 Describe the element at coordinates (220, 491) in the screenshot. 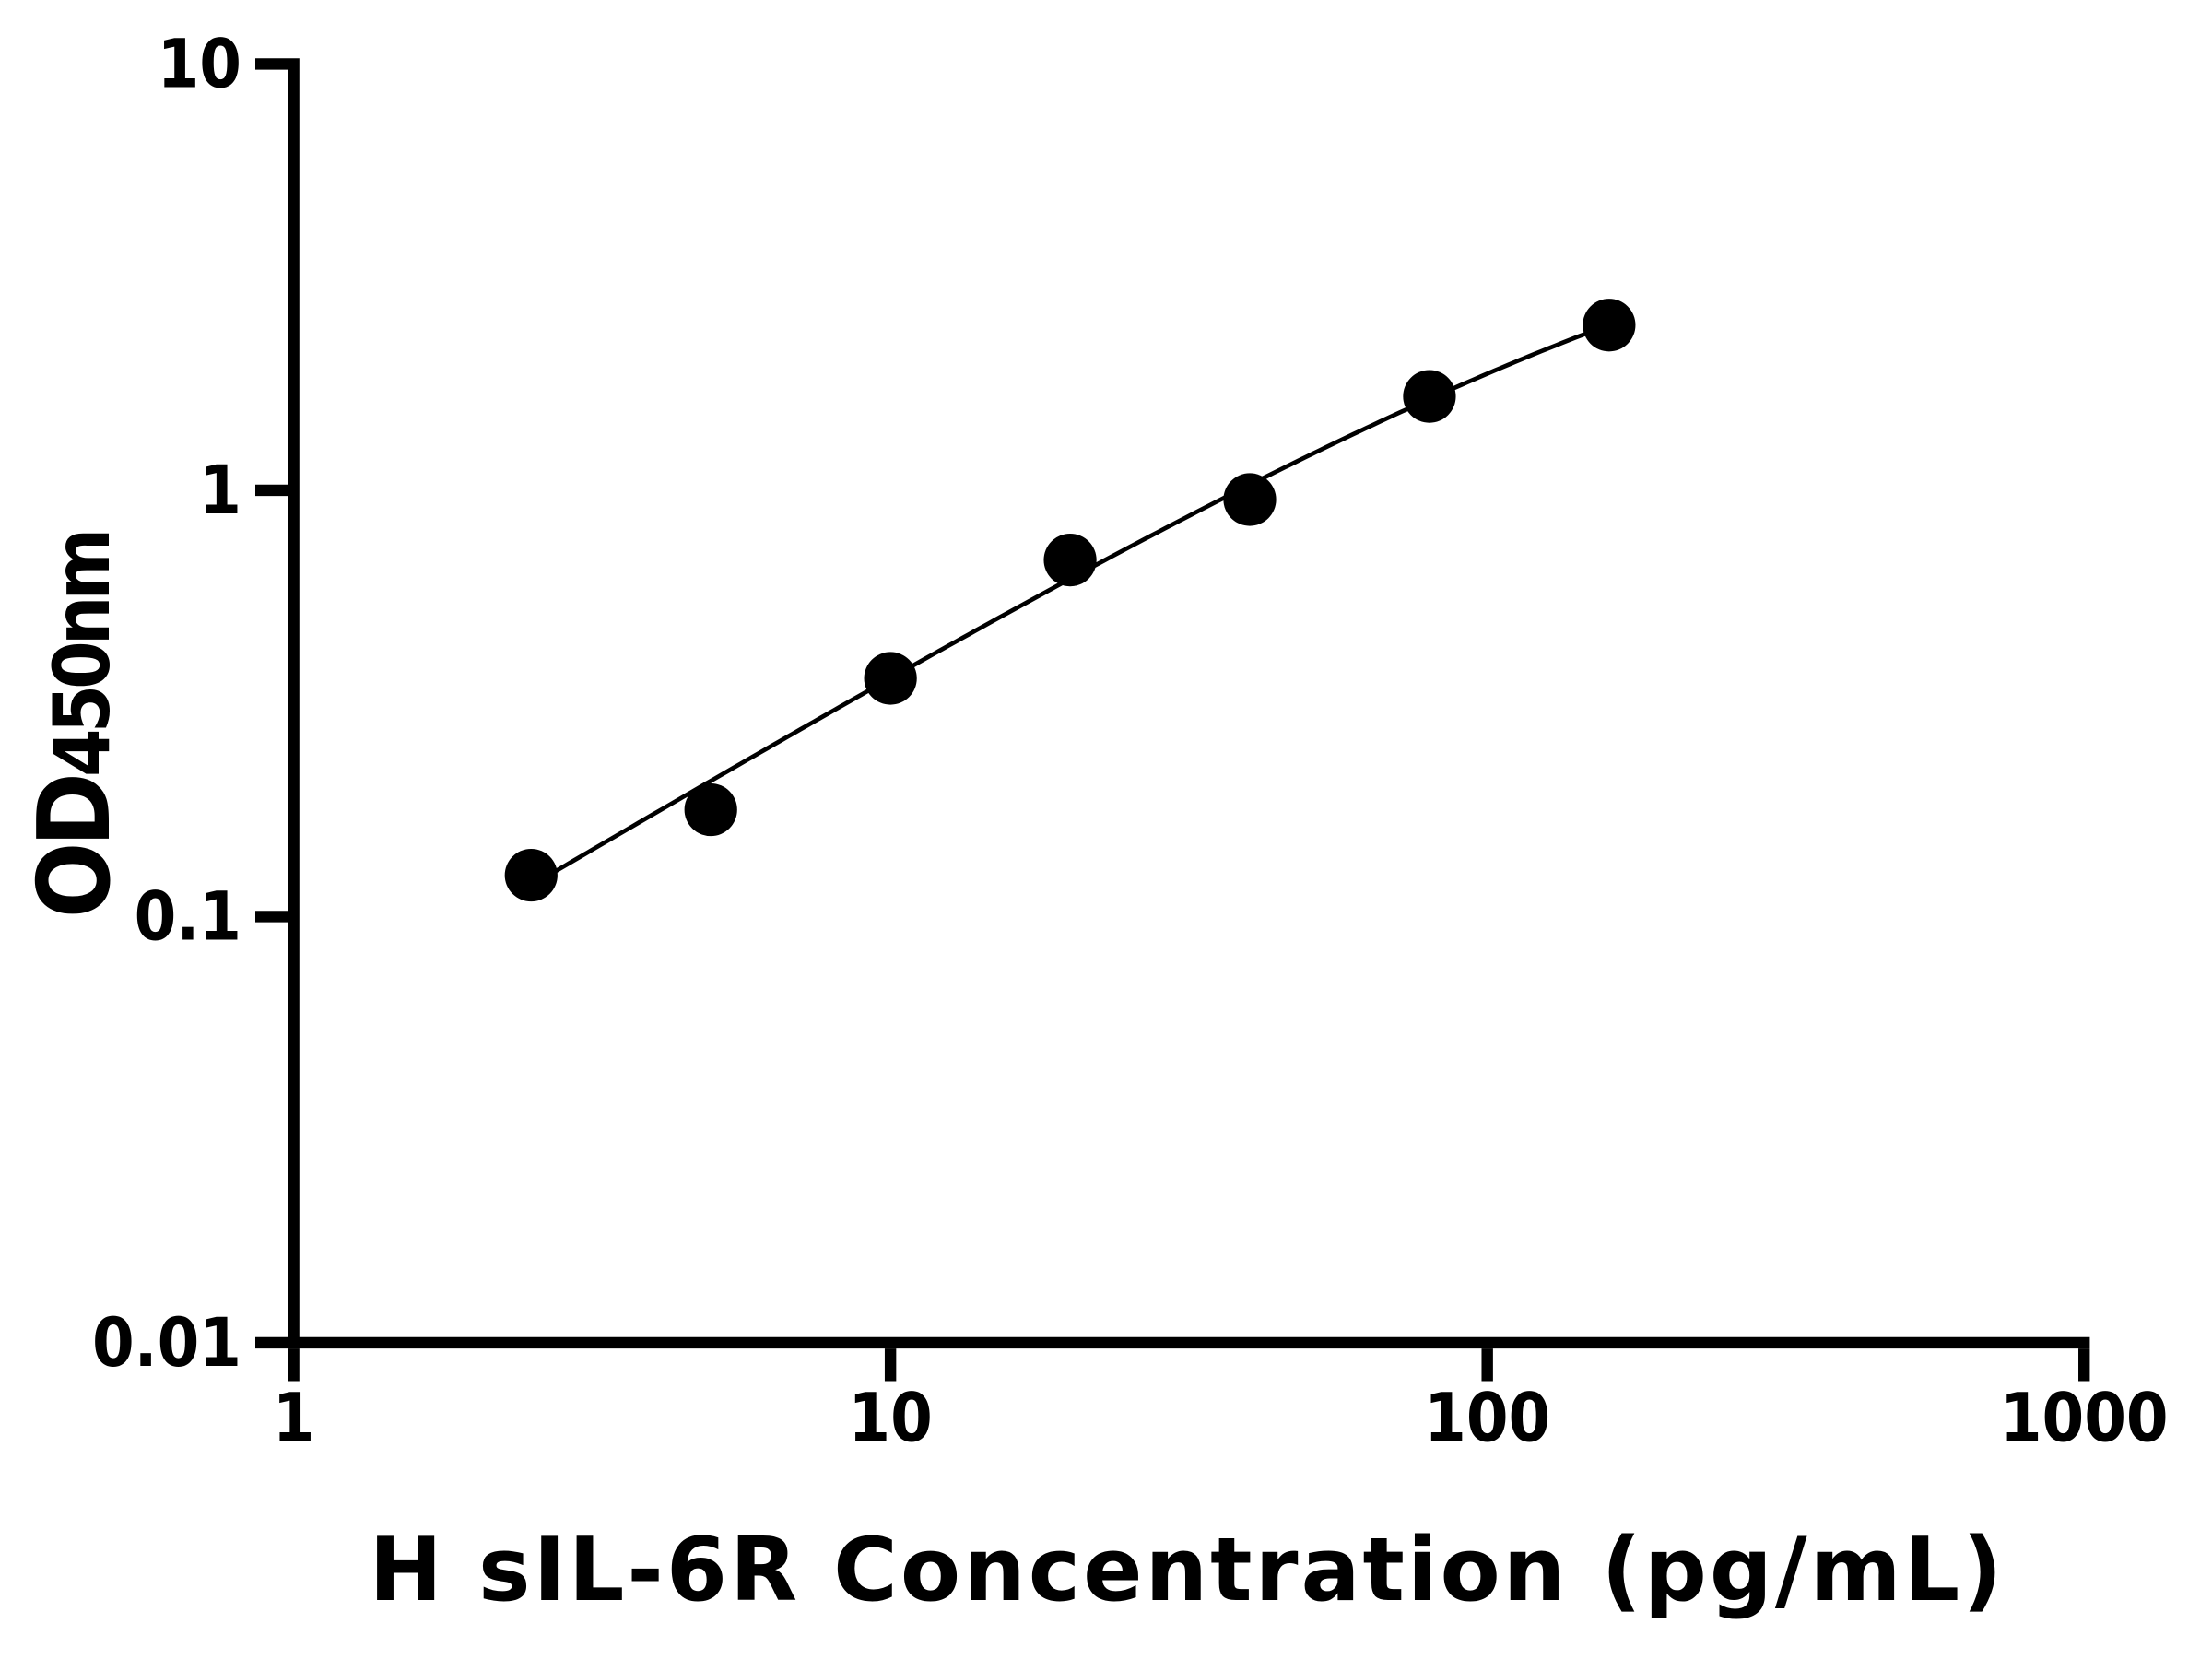

I see `y-tick-label-1: 1` at that location.